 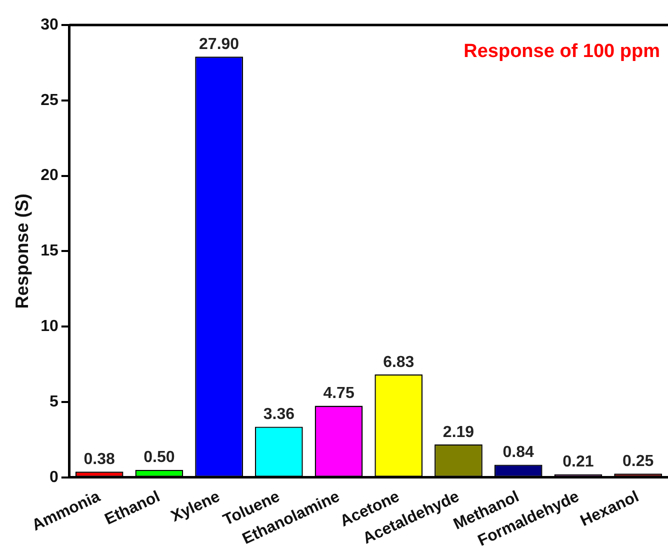 What do you see at coordinates (338, 393) in the screenshot?
I see `data-label: 4.75` at bounding box center [338, 393].